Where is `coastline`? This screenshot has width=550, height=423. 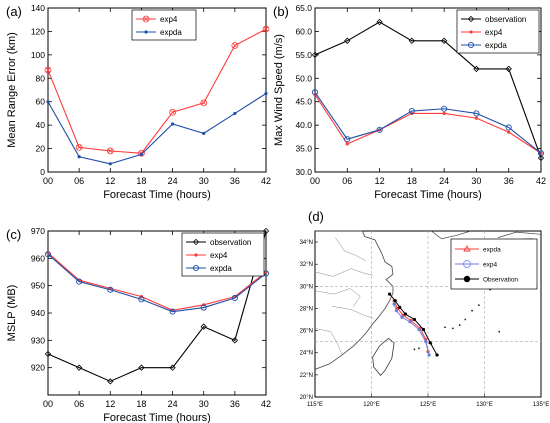 coastline is located at coordinates (354, 300).